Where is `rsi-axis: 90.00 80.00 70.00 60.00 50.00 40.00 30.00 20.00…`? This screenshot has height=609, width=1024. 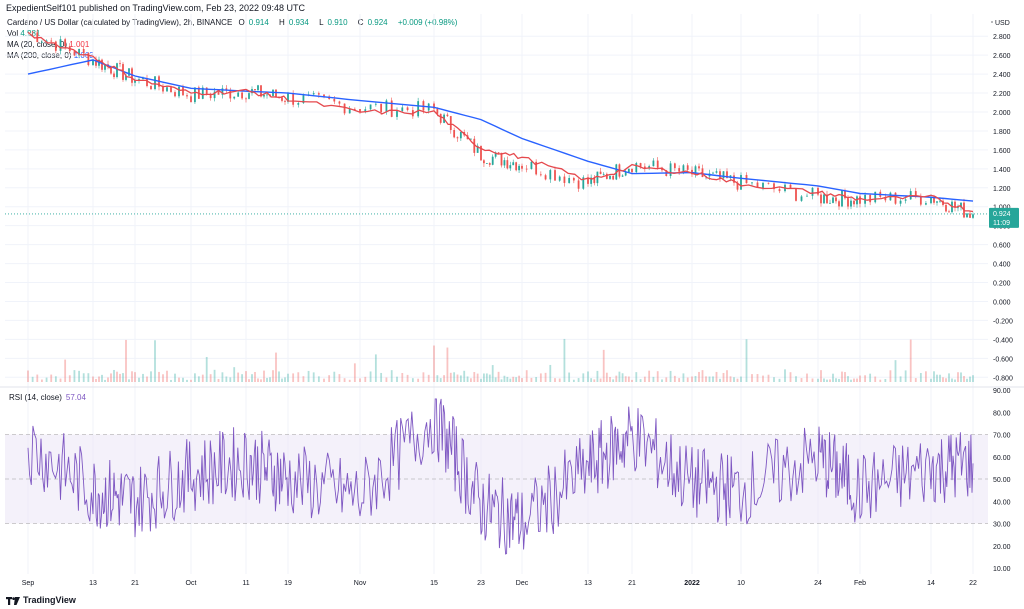 rsi-axis: 90.00 80.00 70.00 60.00 50.00 40.00 30.00 20.00… is located at coordinates (1002, 480).